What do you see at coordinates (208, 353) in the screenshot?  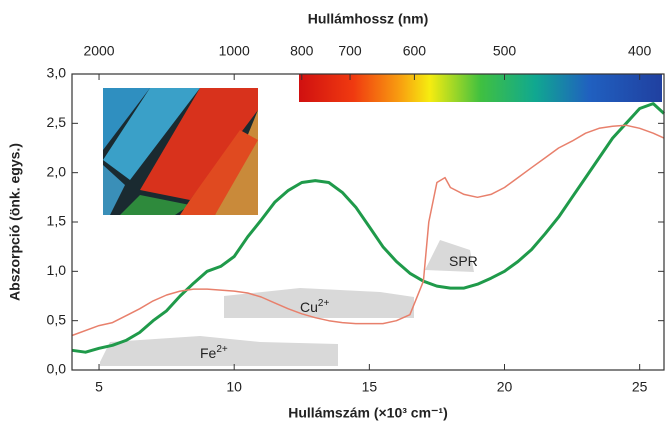 I see `annotation-text: Fe` at bounding box center [208, 353].